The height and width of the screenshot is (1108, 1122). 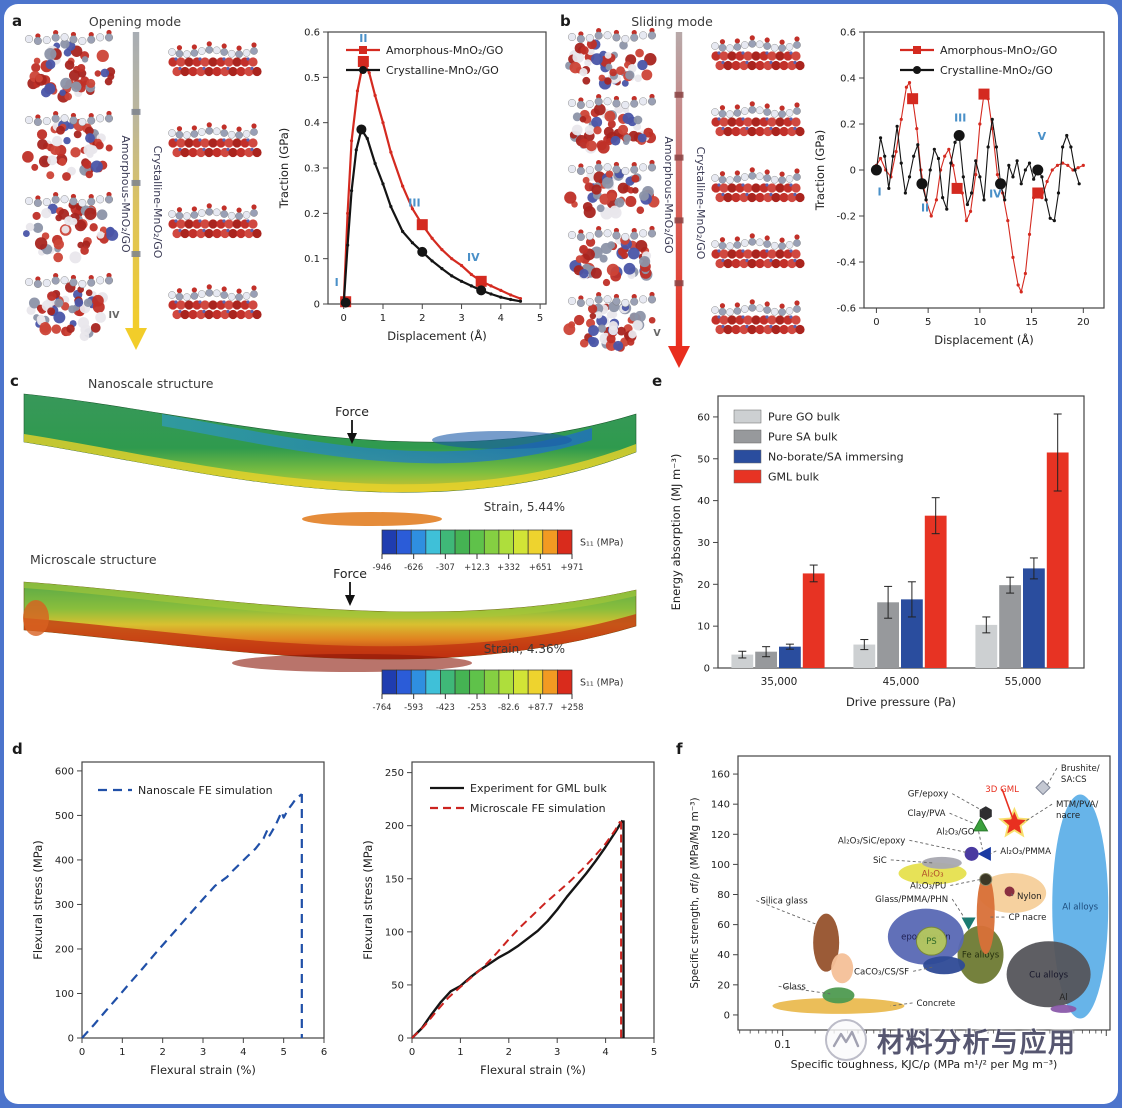 I want to click on force-arrow-head-bottom, so click(x=350, y=600).